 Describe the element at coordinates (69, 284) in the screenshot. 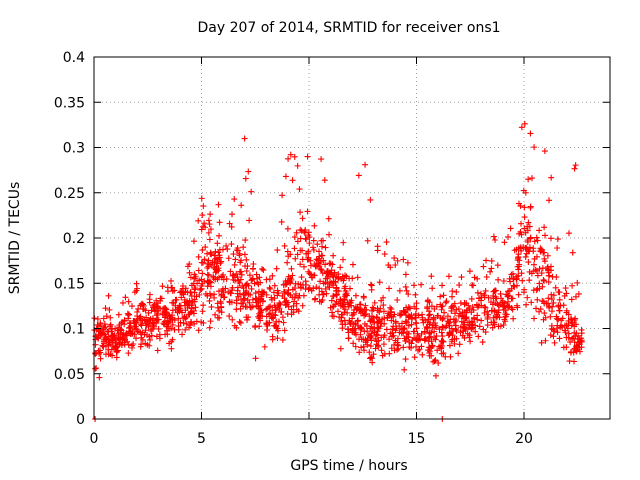

I see `y-tick-label: 0.15` at that location.